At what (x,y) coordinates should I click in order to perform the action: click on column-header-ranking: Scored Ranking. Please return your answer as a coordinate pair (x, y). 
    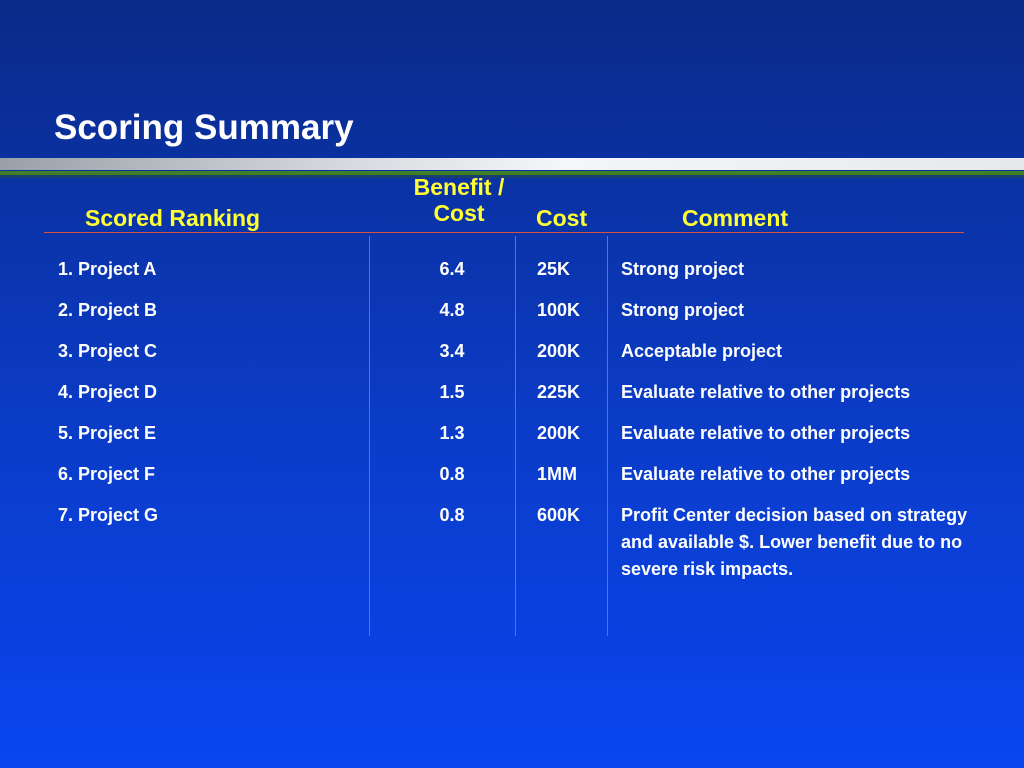
    Looking at the image, I should click on (173, 218).